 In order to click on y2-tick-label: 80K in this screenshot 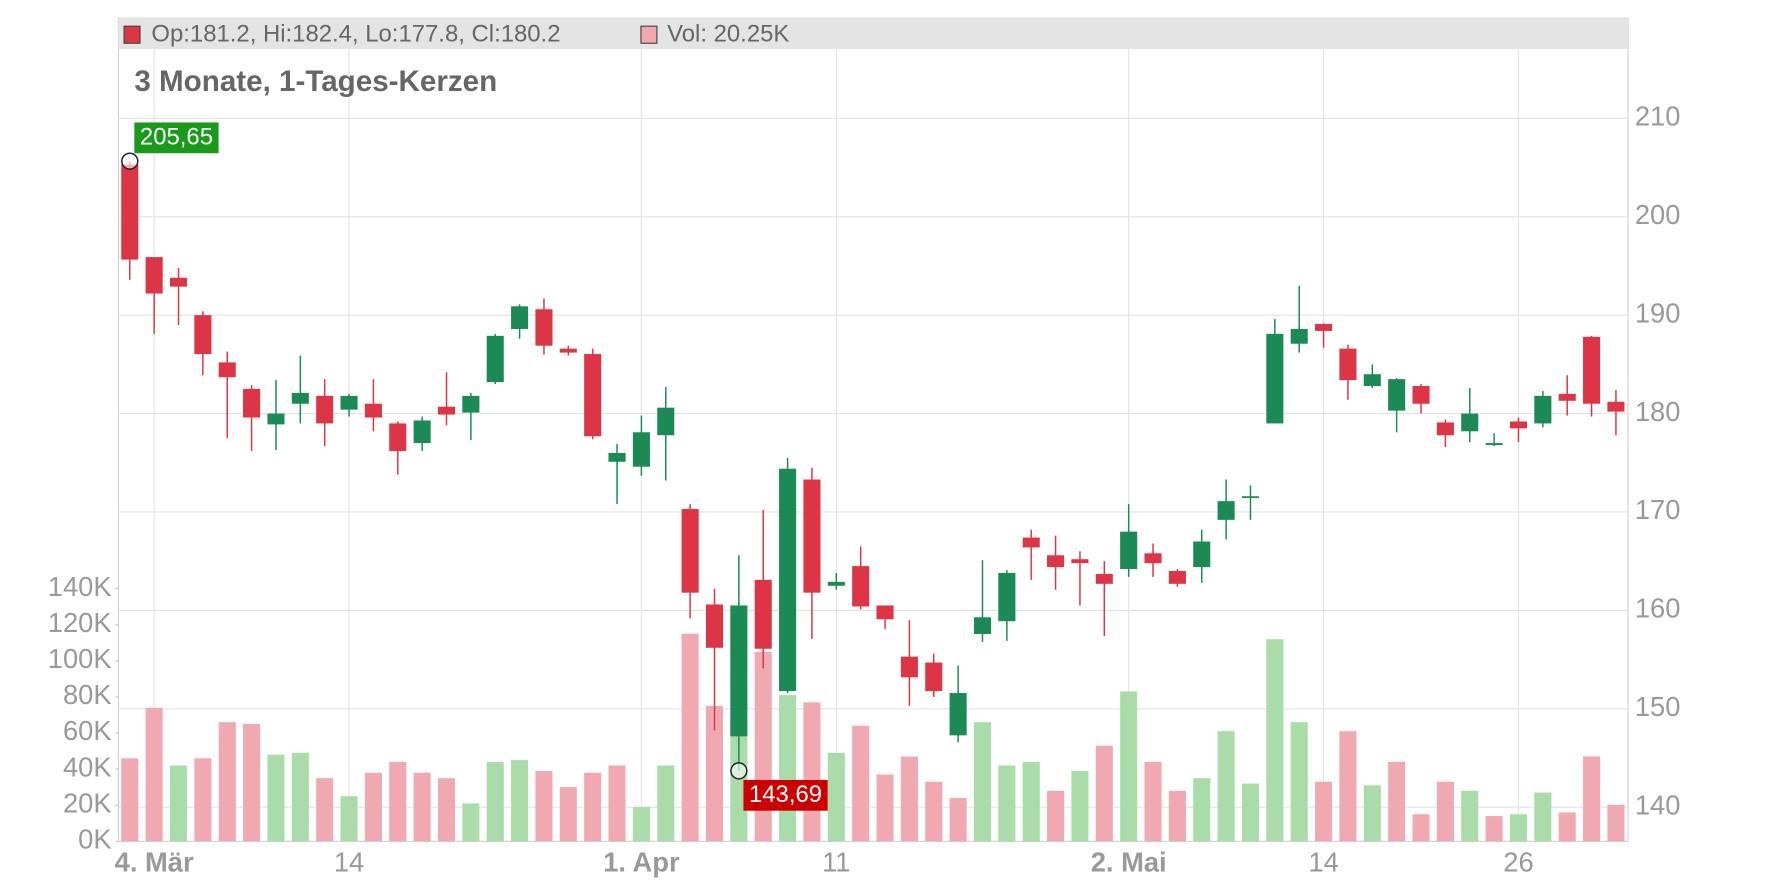, I will do `click(87, 694)`.